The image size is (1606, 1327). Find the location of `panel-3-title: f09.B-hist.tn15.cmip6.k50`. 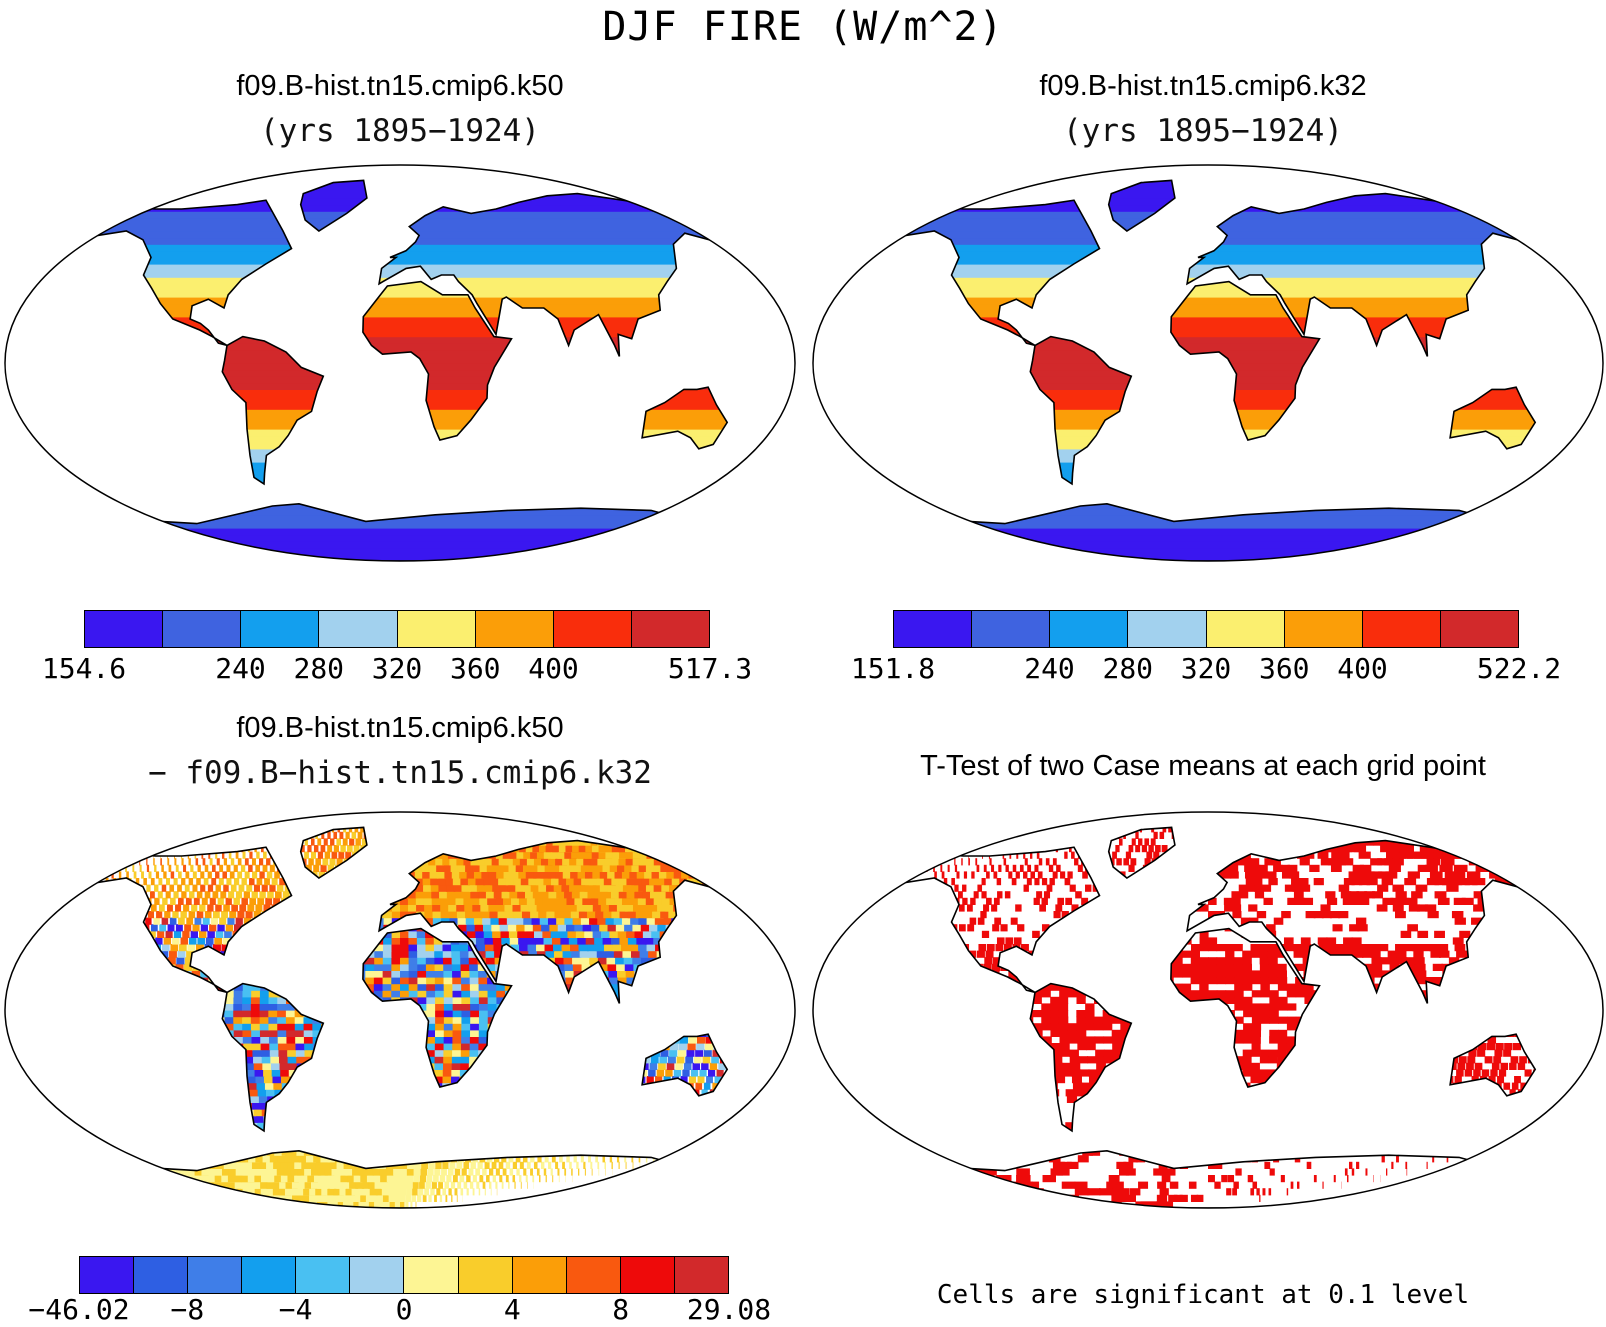

panel-3-title: f09.B-hist.tn15.cmip6.k50 is located at coordinates (400, 728).